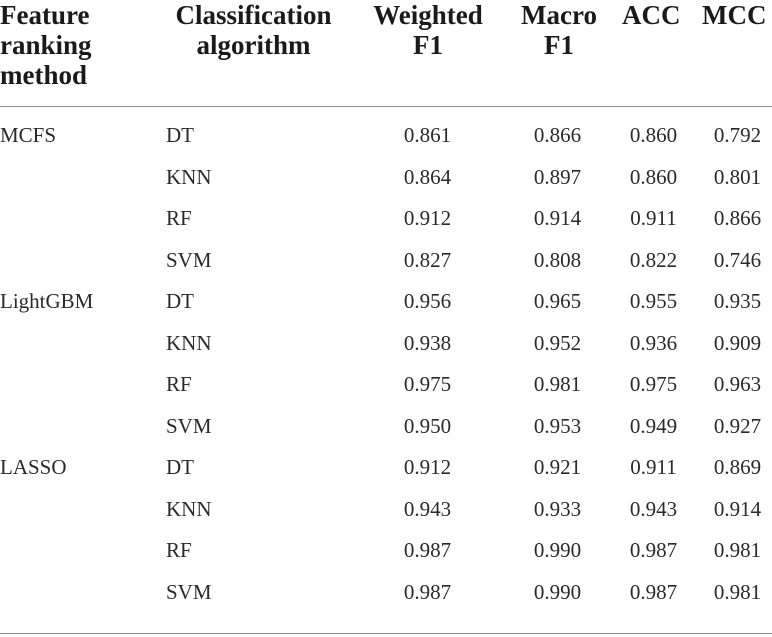 The image size is (772, 637). Describe the element at coordinates (386, 309) in the screenshot. I see `table-row: LightGBM DT 0.956 0.965 0.955 0.935` at that location.